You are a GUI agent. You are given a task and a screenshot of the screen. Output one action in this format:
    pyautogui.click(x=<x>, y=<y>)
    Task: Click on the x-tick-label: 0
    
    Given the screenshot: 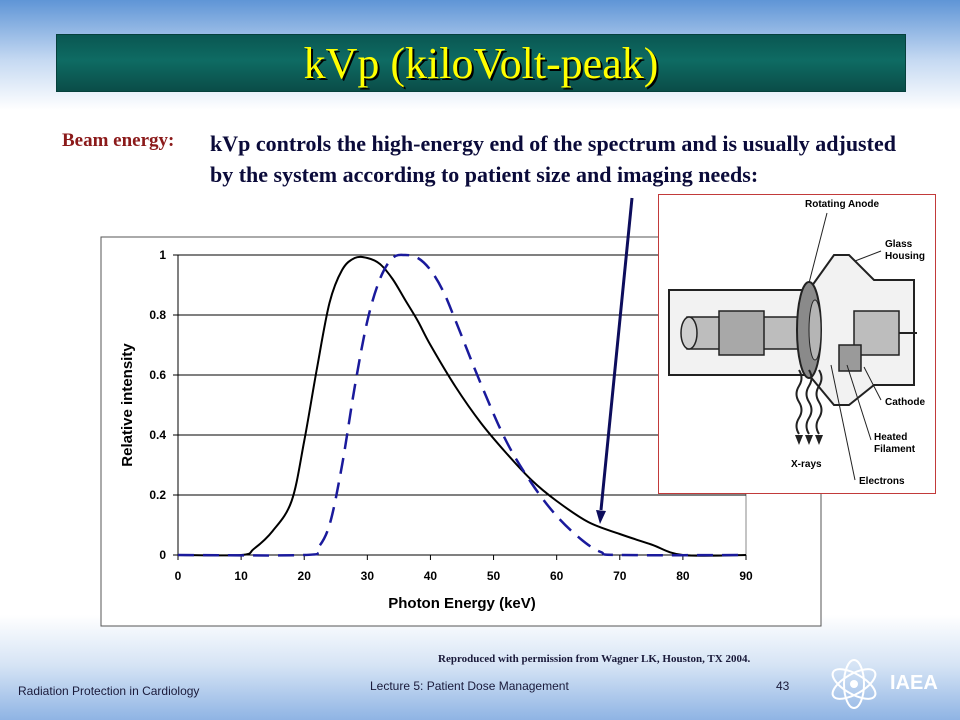 What is the action you would take?
    pyautogui.click(x=178, y=576)
    